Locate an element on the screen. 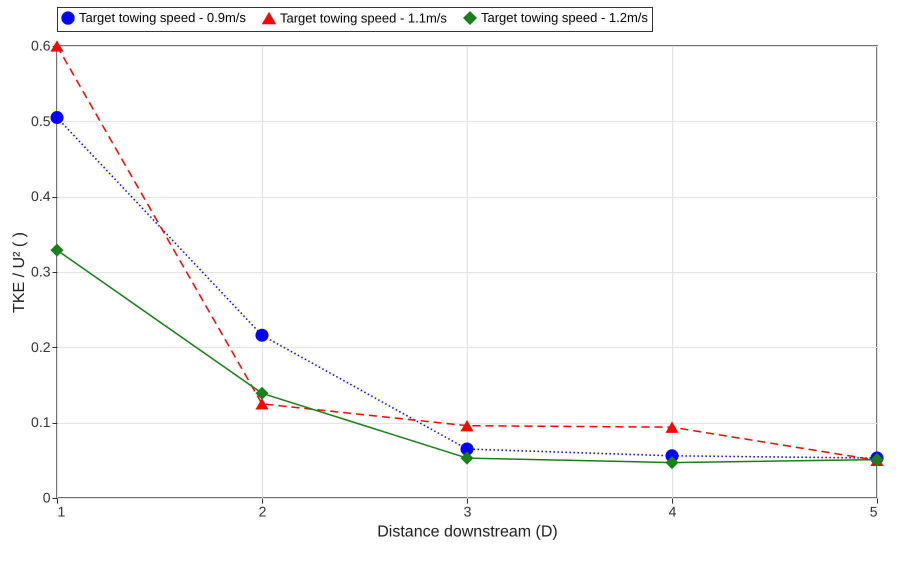 This screenshot has height=572, width=911. y-tick-label: 0.5 is located at coordinates (41, 120).